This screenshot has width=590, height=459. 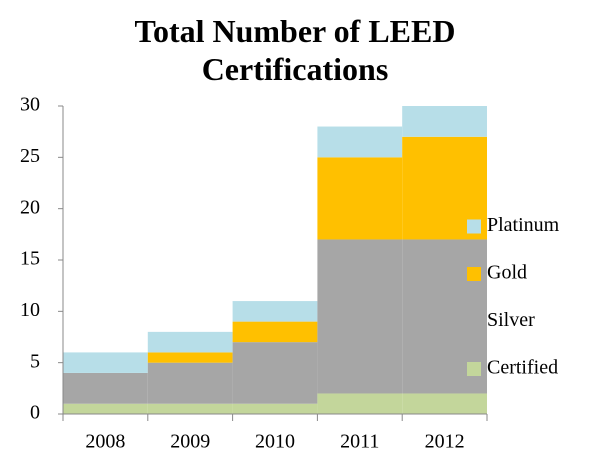 I want to click on y-tick-label: 0, so click(x=35, y=413).